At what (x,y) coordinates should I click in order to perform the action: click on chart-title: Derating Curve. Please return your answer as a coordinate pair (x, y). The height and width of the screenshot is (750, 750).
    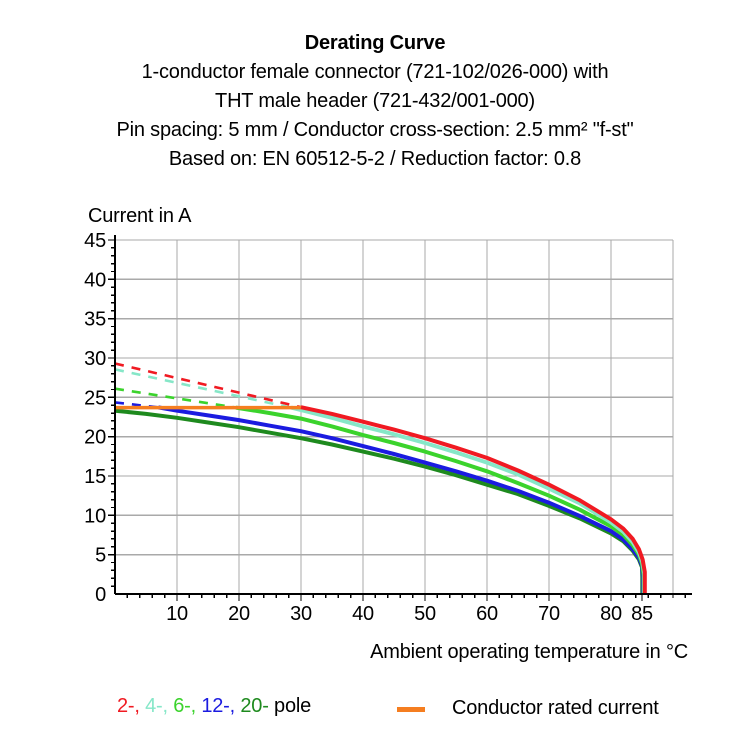
    Looking at the image, I should click on (375, 43).